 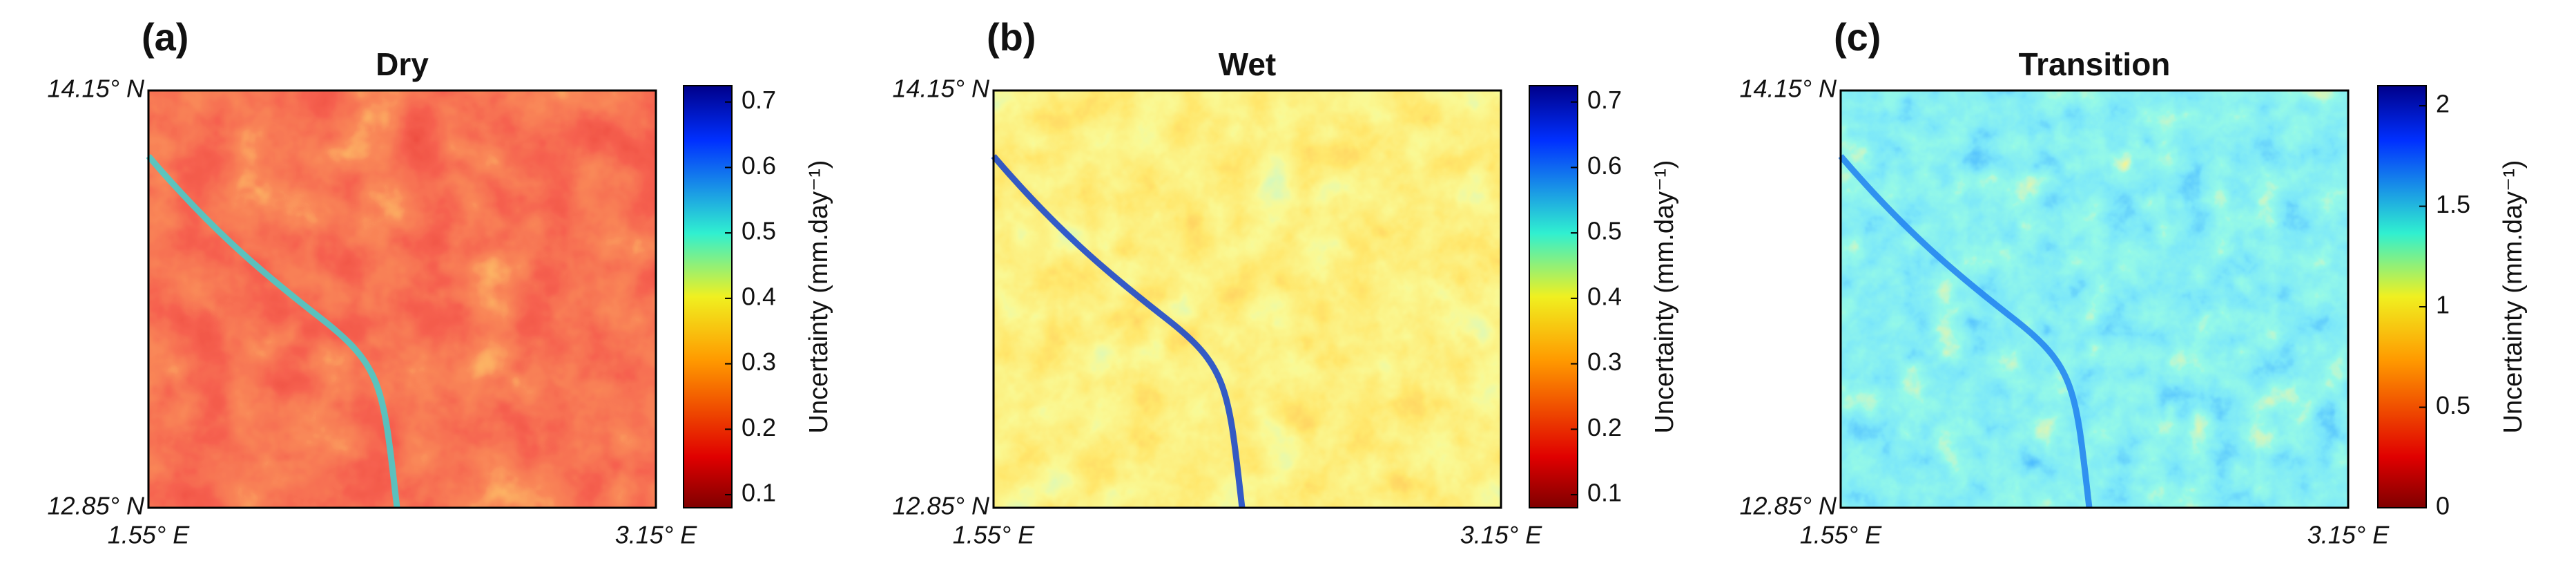 What do you see at coordinates (2453, 204) in the screenshot?
I see `colorbar-tick-label: 1.5` at bounding box center [2453, 204].